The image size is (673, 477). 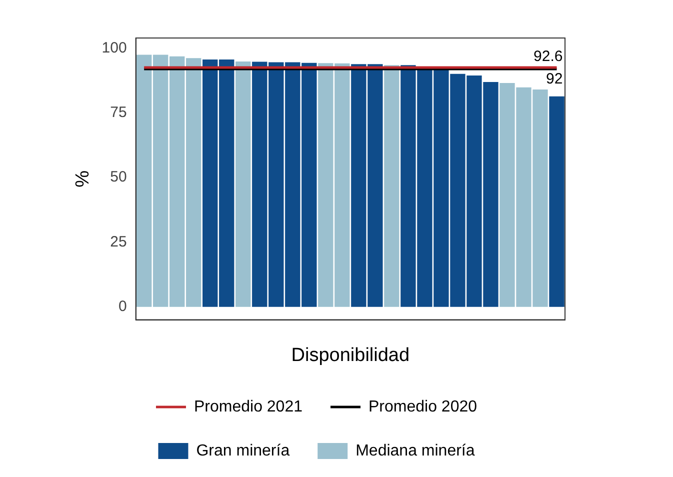 I want to click on y-axis-title: %, so click(x=83, y=179).